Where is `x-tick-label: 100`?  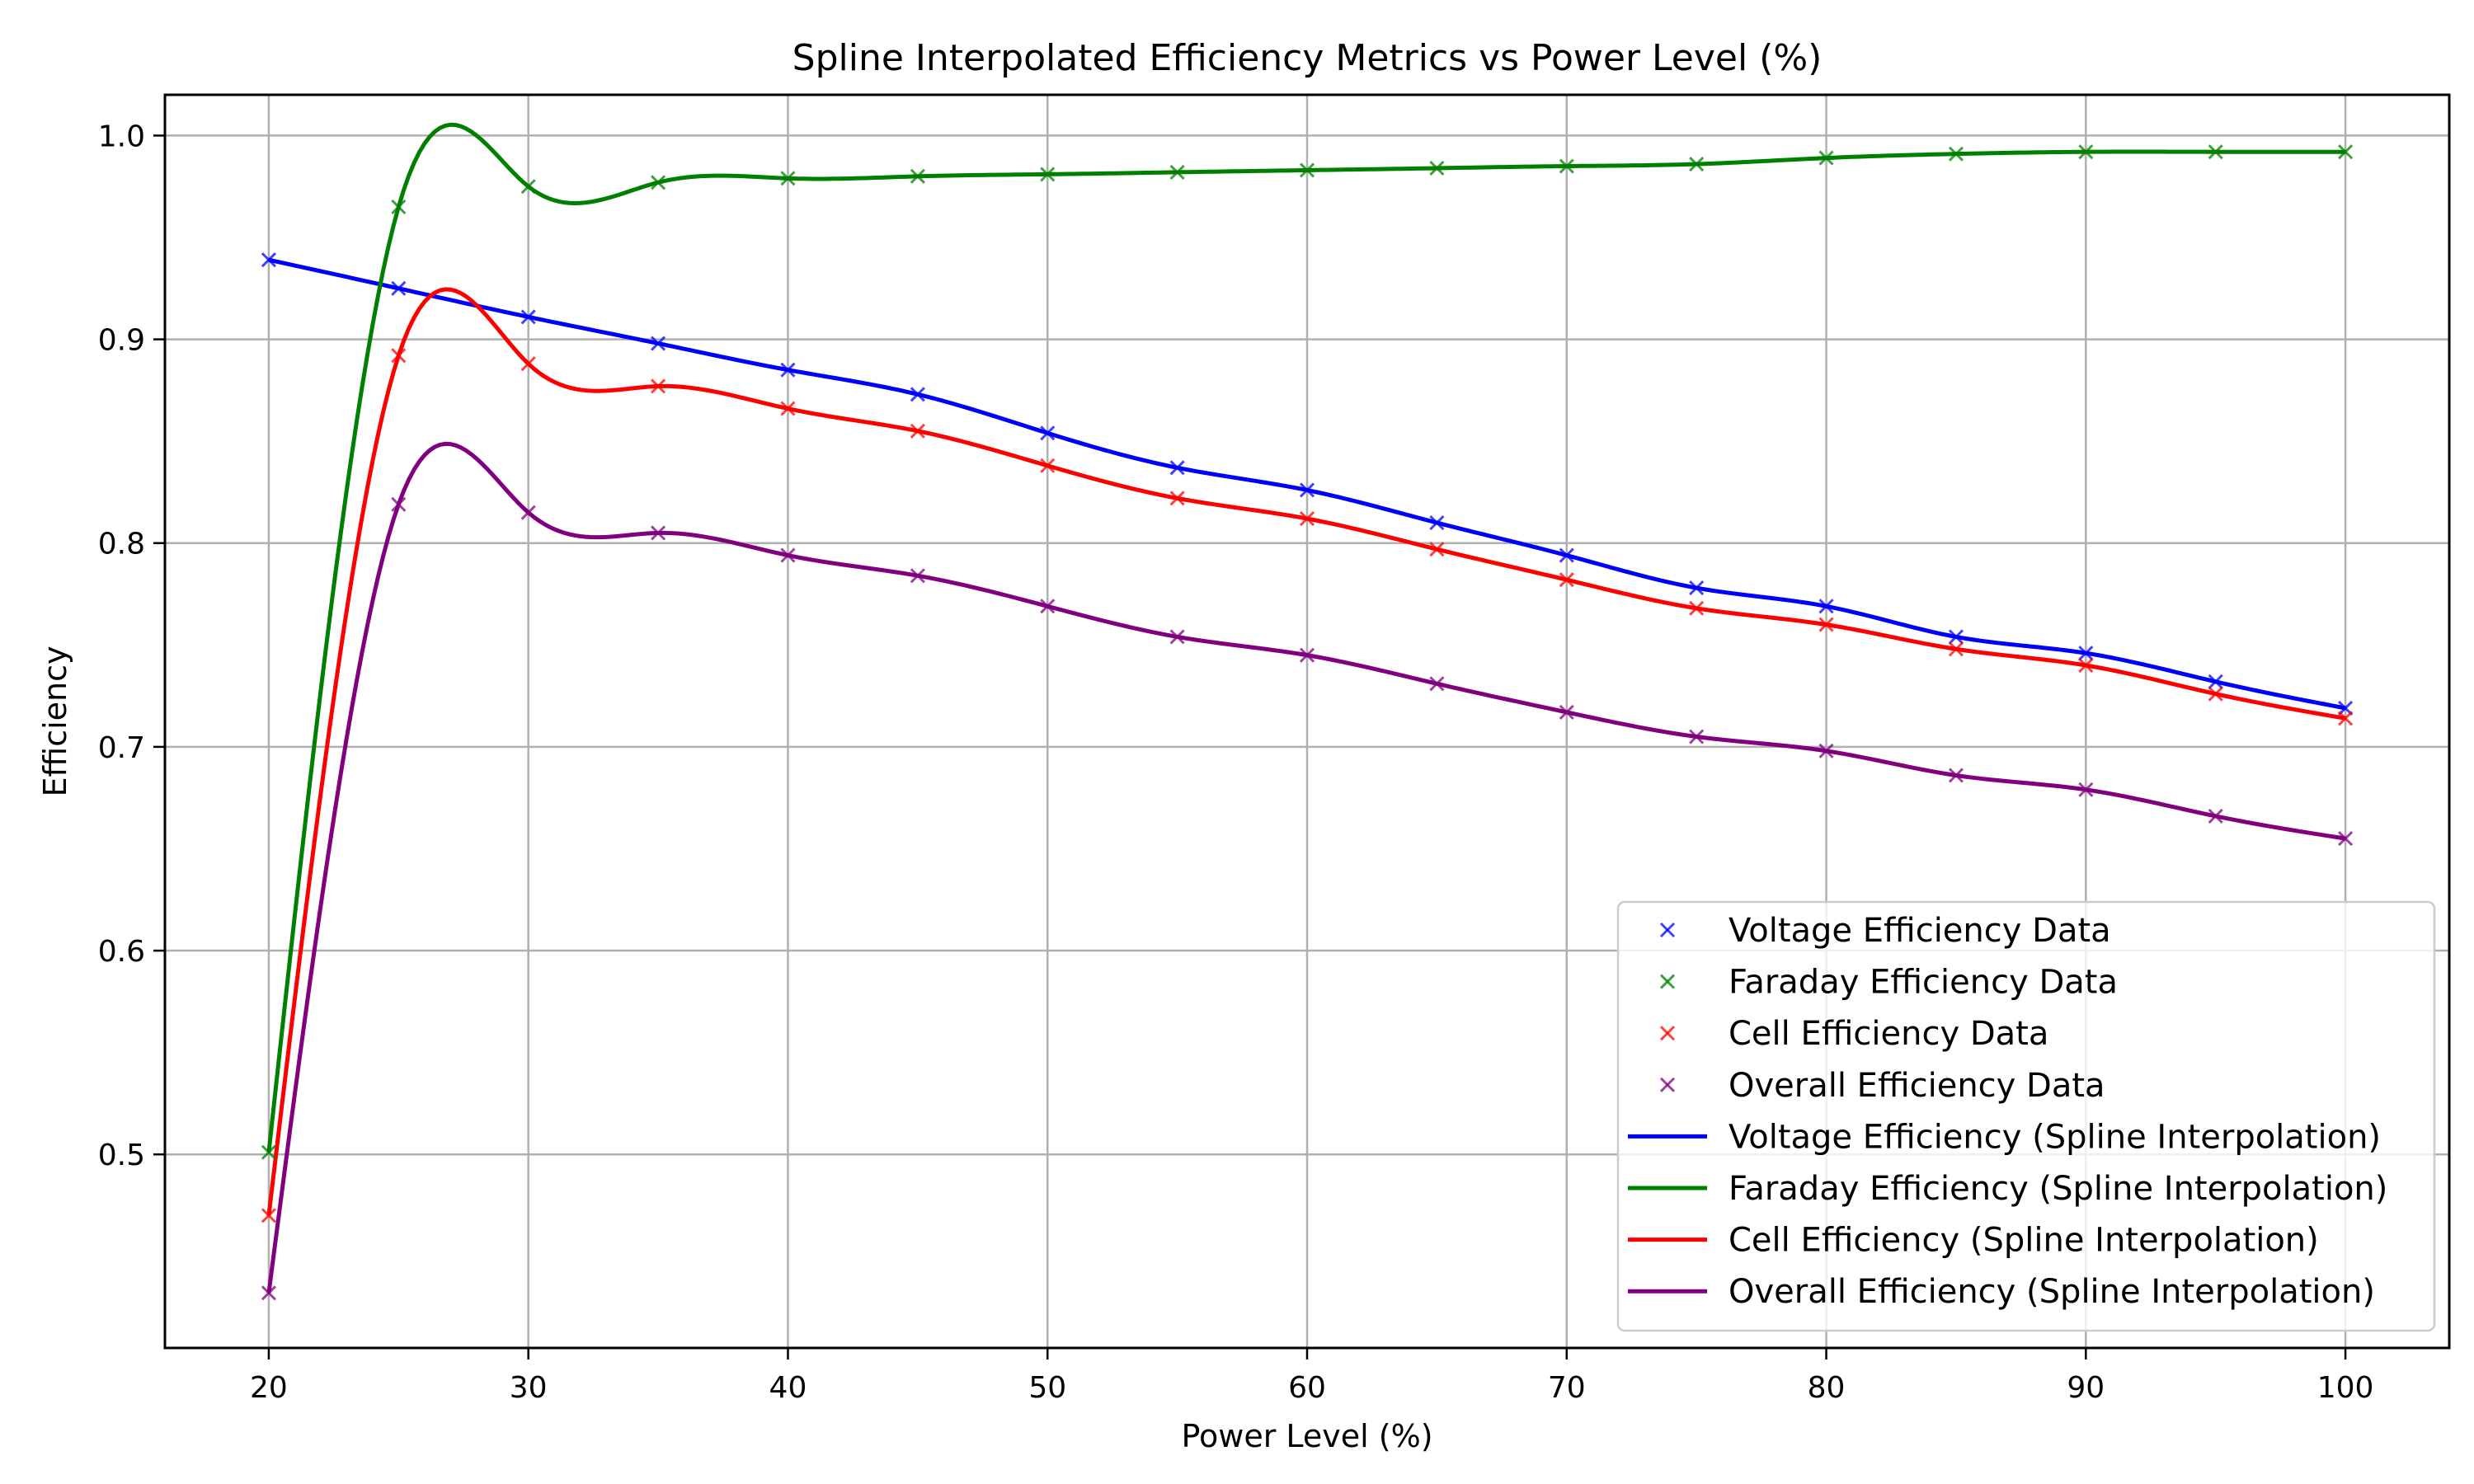 x-tick-label: 100 is located at coordinates (2345, 1388).